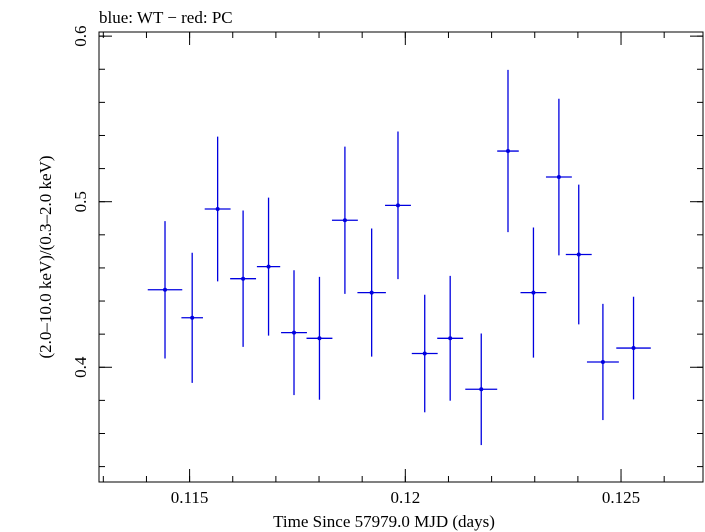  I want to click on x-tick-label: 0.115, so click(190, 497).